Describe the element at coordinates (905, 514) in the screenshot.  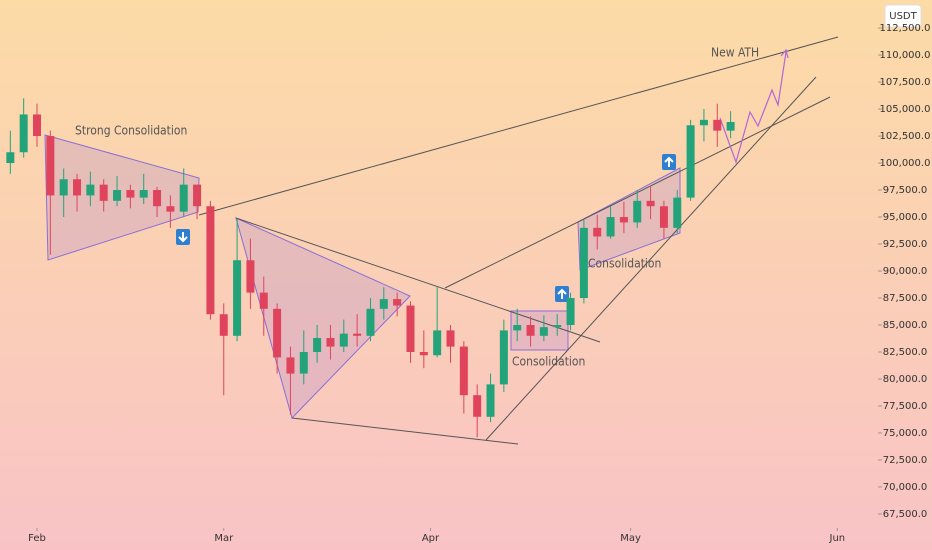
I see `y-tick-label: 67,500.0` at that location.